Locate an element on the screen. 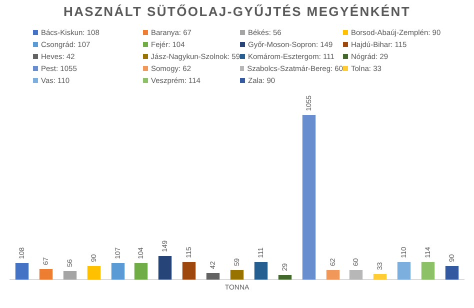 This screenshot has width=474, height=308. chart-title: HASZNÁLT SÜTŐOLAJ-GYŰJTÉS MEGYÉNKÉNT is located at coordinates (237, 12).